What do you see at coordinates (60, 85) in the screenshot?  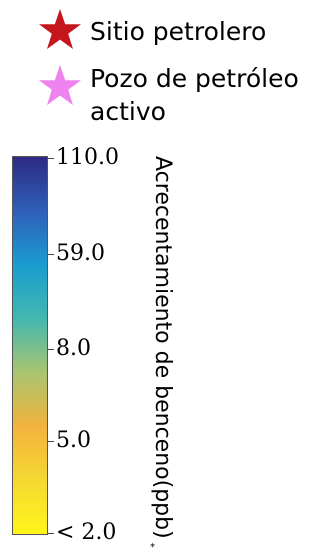 I see `pink-star-icon` at bounding box center [60, 85].